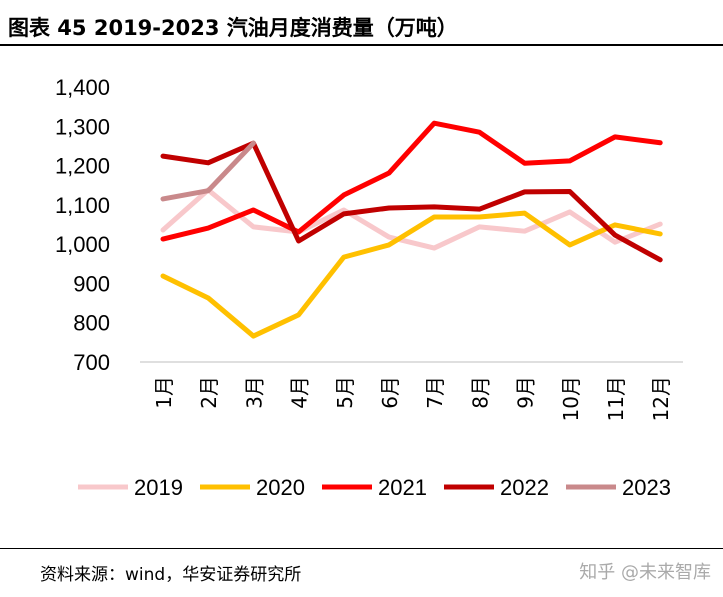 This screenshot has width=723, height=597. What do you see at coordinates (571, 398) in the screenshot?
I see `x-tick-label: 10月` at bounding box center [571, 398].